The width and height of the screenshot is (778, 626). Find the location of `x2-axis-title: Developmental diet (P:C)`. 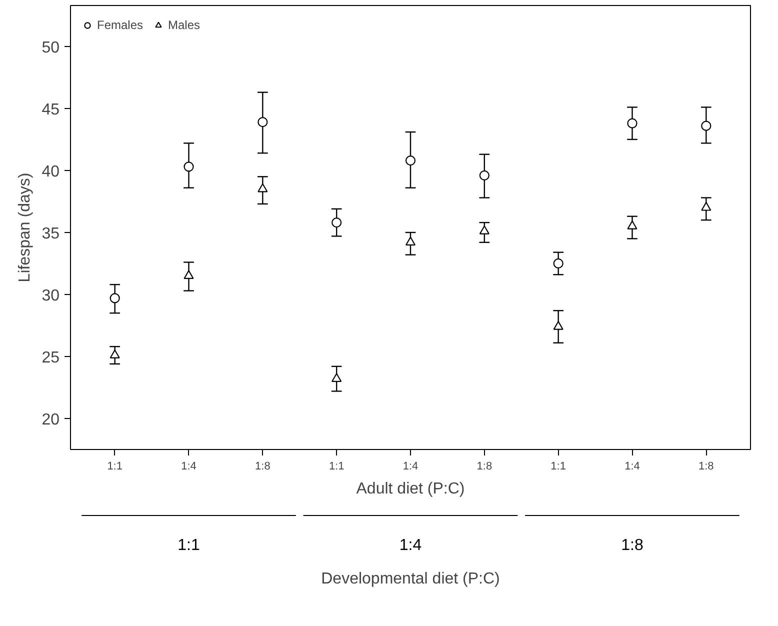

x2-axis-title: Developmental diet (P:C) is located at coordinates (410, 579).